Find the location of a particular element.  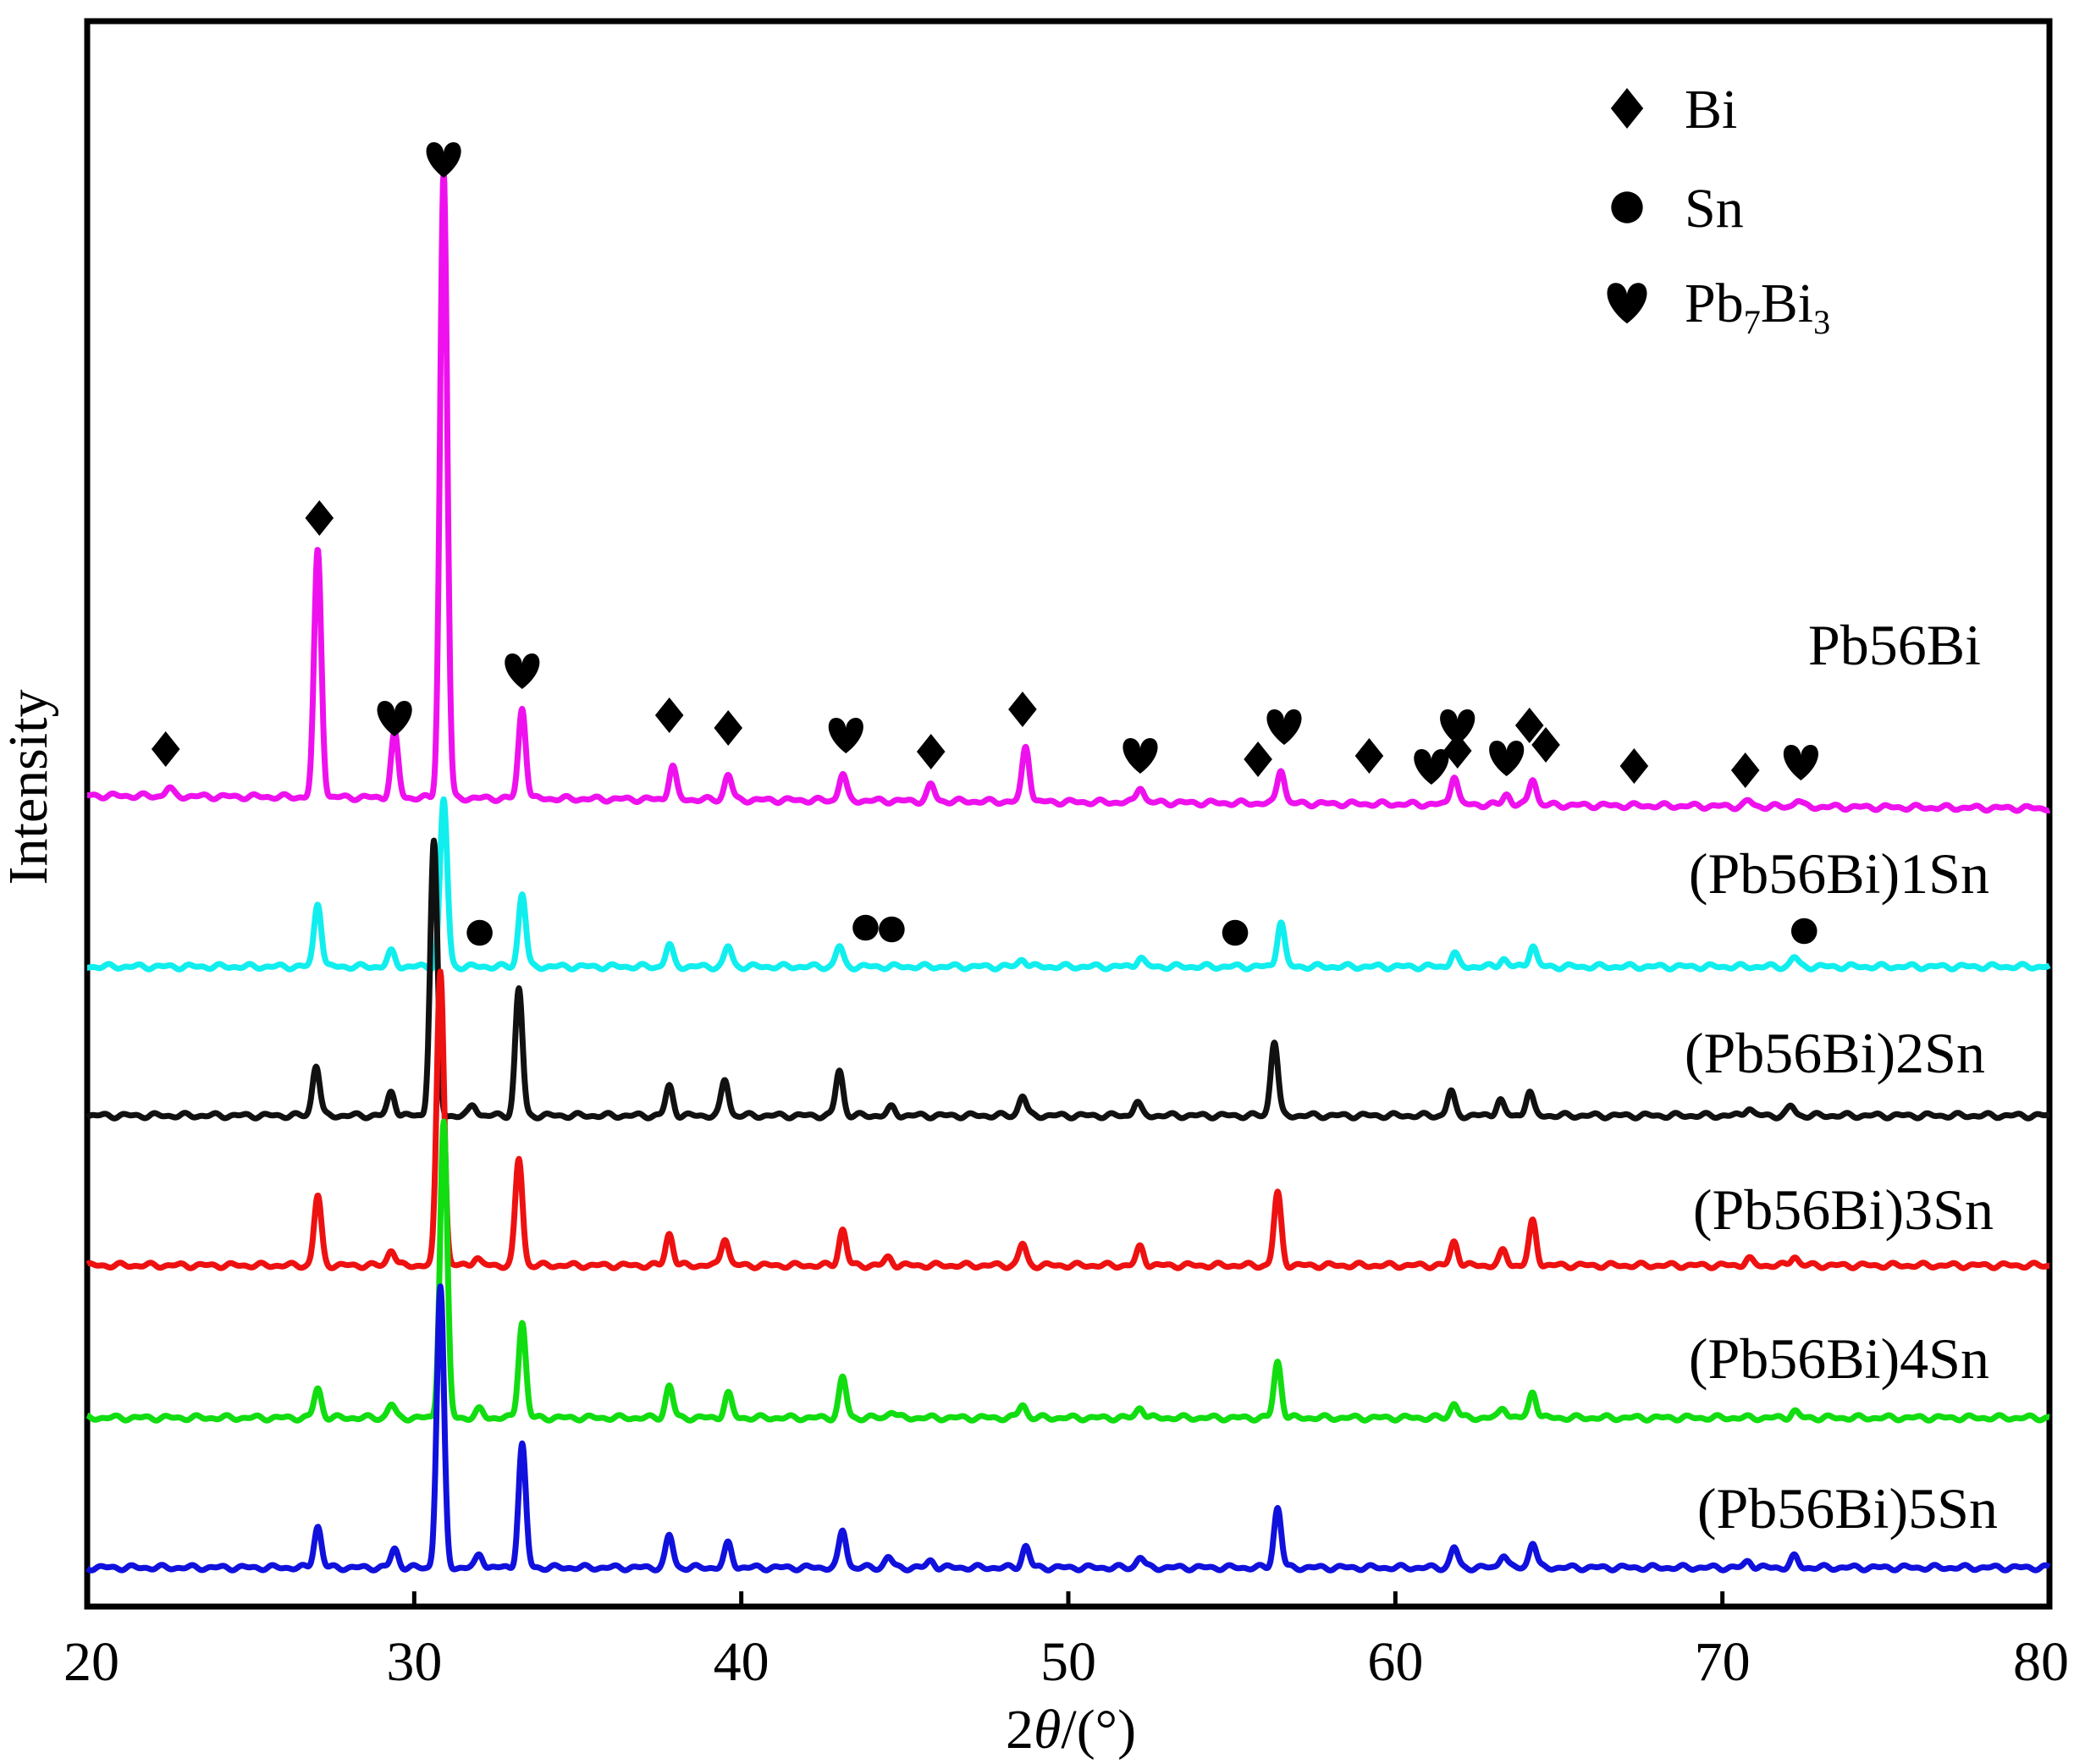

x-tick-label: 60 is located at coordinates (1395, 1662).